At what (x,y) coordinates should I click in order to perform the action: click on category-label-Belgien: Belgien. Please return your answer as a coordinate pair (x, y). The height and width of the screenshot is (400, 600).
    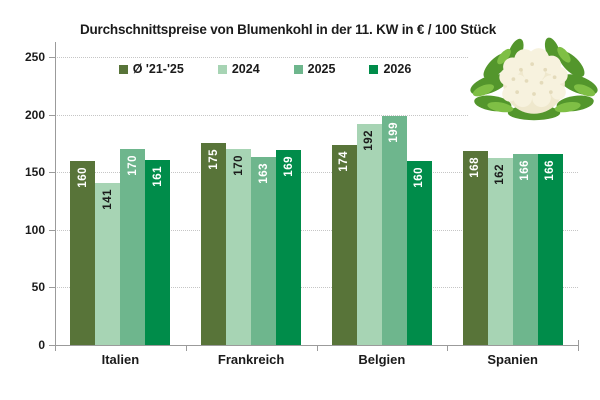
    Looking at the image, I should click on (382, 359).